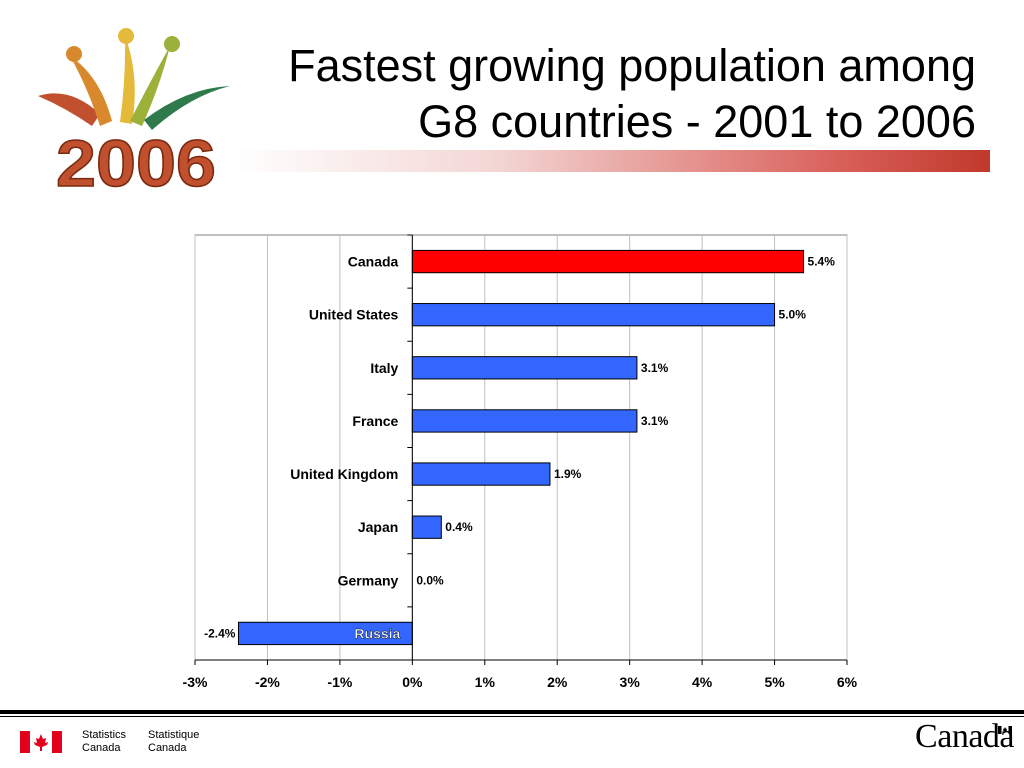 The height and width of the screenshot is (768, 1024). What do you see at coordinates (608, 261) in the screenshot?
I see `bar-canada` at bounding box center [608, 261].